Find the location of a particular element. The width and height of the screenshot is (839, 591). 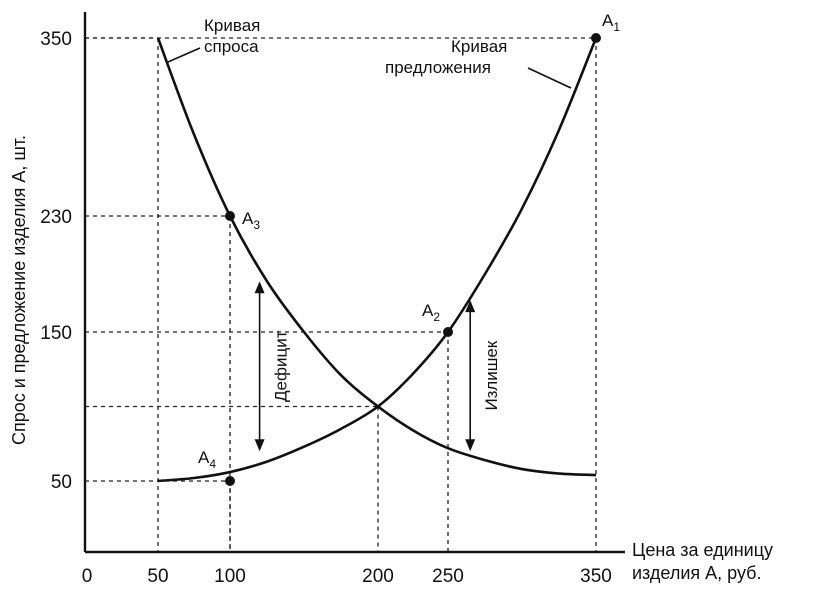

annotations: Дефицит Излишек is located at coordinates (377, 366).